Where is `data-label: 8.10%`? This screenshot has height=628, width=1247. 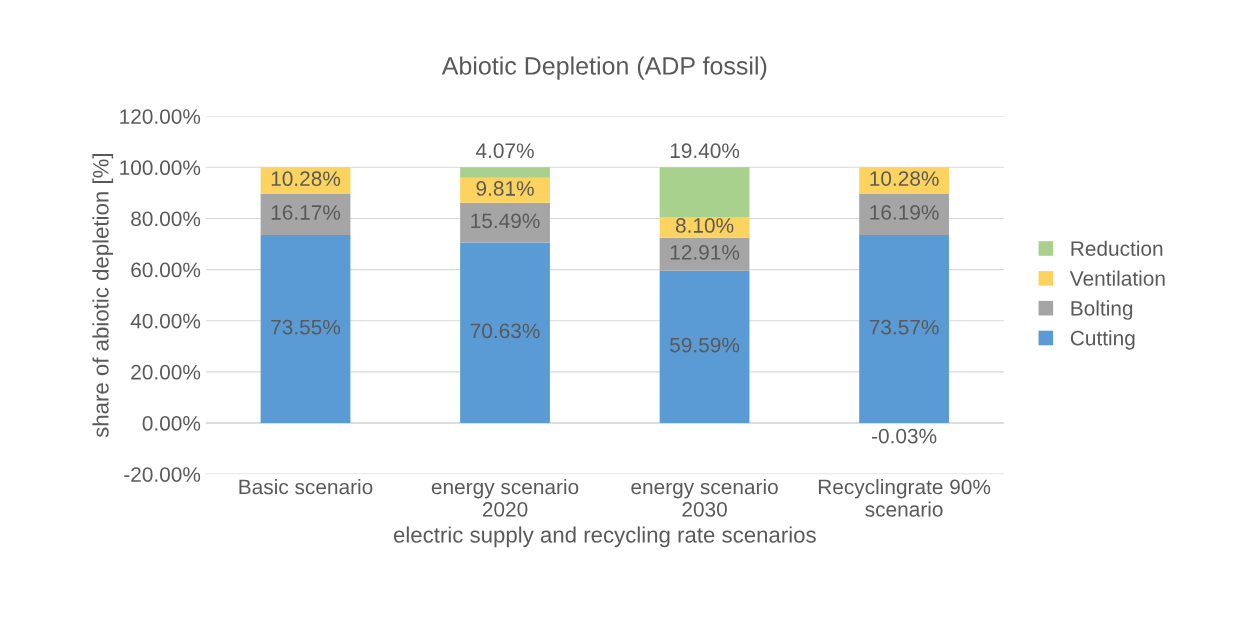 data-label: 8.10% is located at coordinates (704, 225).